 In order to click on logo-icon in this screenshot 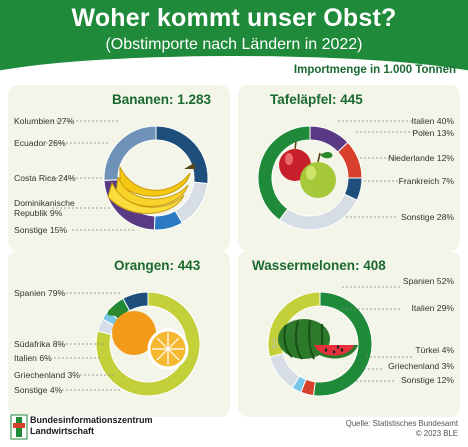, I will do `click(19, 427)`.